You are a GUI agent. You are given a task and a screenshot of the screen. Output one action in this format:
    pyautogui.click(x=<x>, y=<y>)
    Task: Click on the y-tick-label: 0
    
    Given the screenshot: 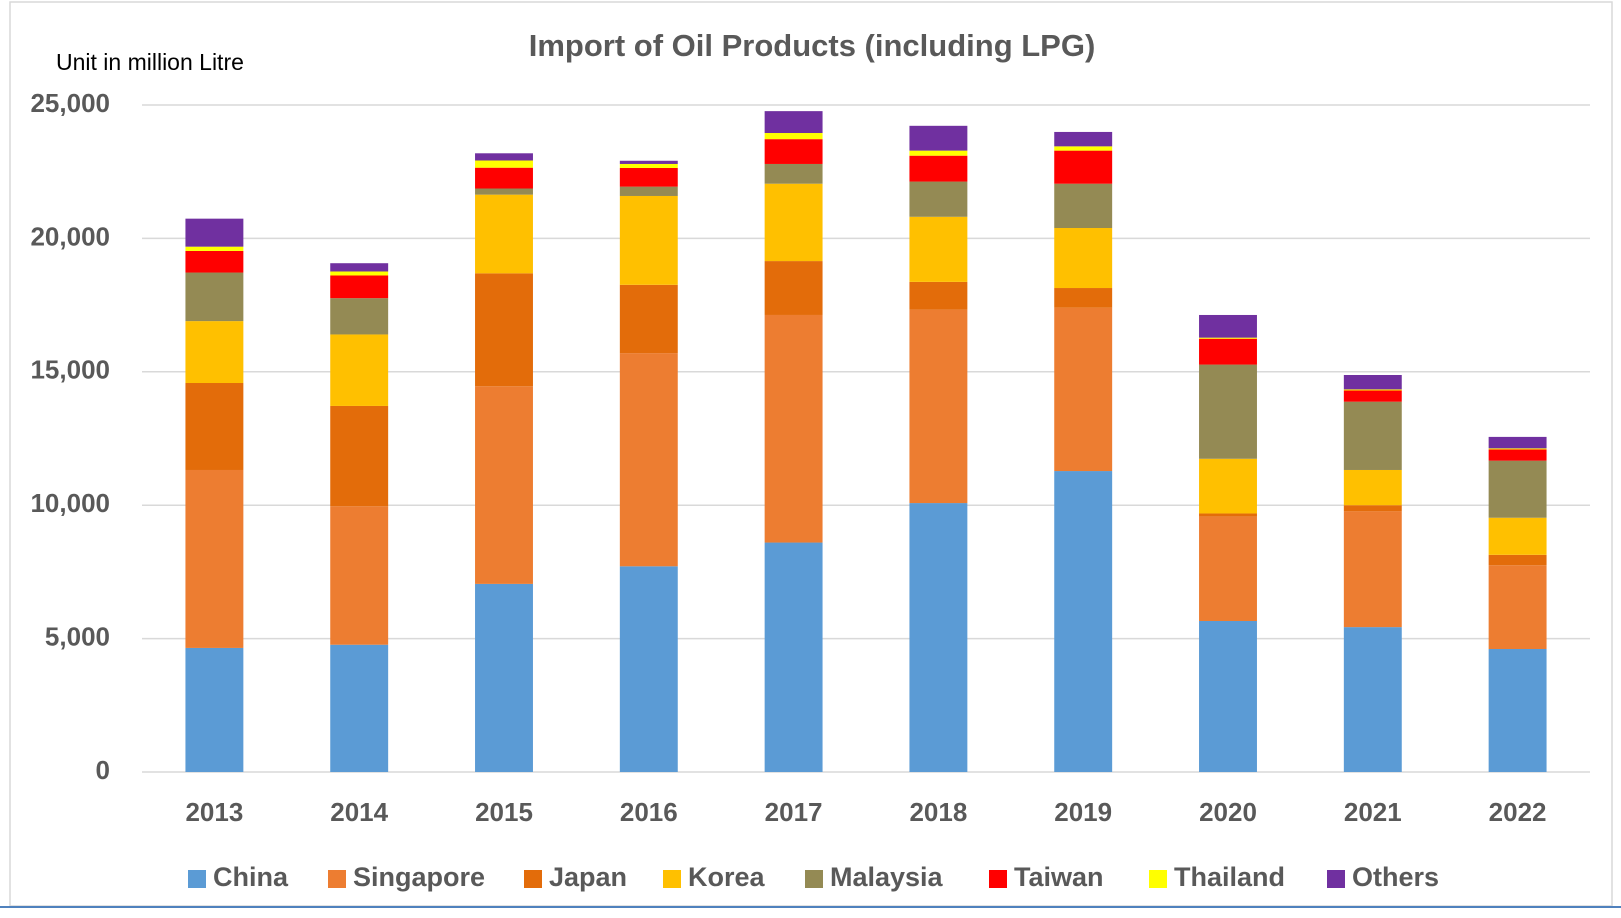 What is the action you would take?
    pyautogui.click(x=103, y=770)
    